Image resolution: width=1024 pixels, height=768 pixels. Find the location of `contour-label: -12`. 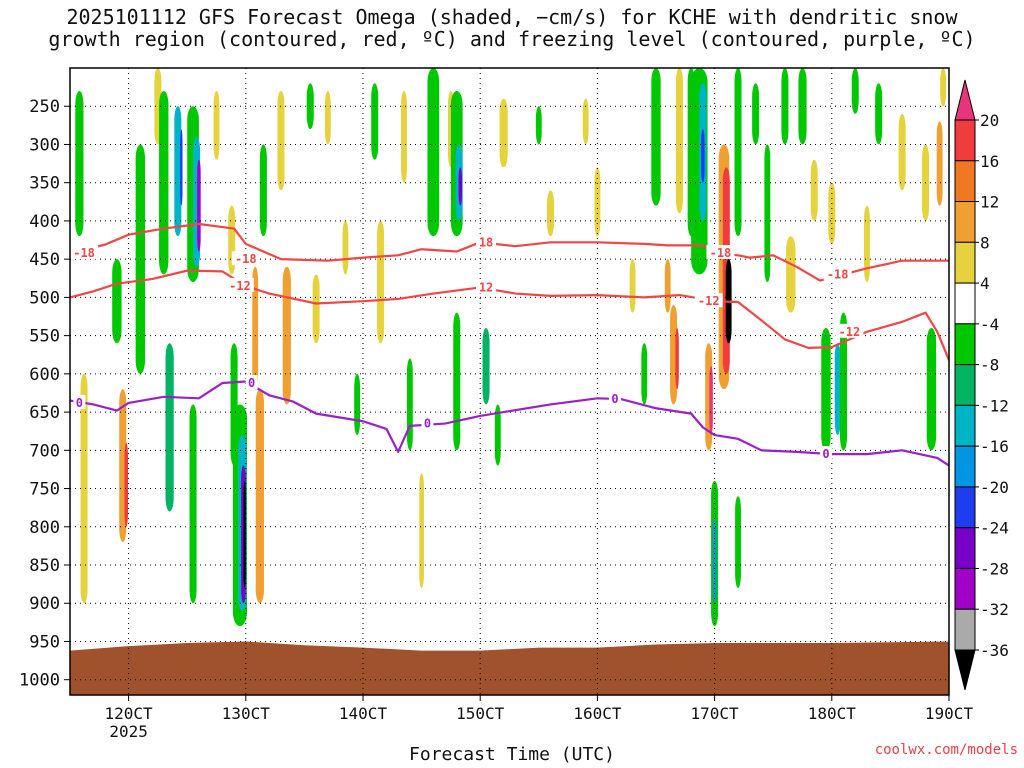

contour-label: -12 is located at coordinates (850, 332).